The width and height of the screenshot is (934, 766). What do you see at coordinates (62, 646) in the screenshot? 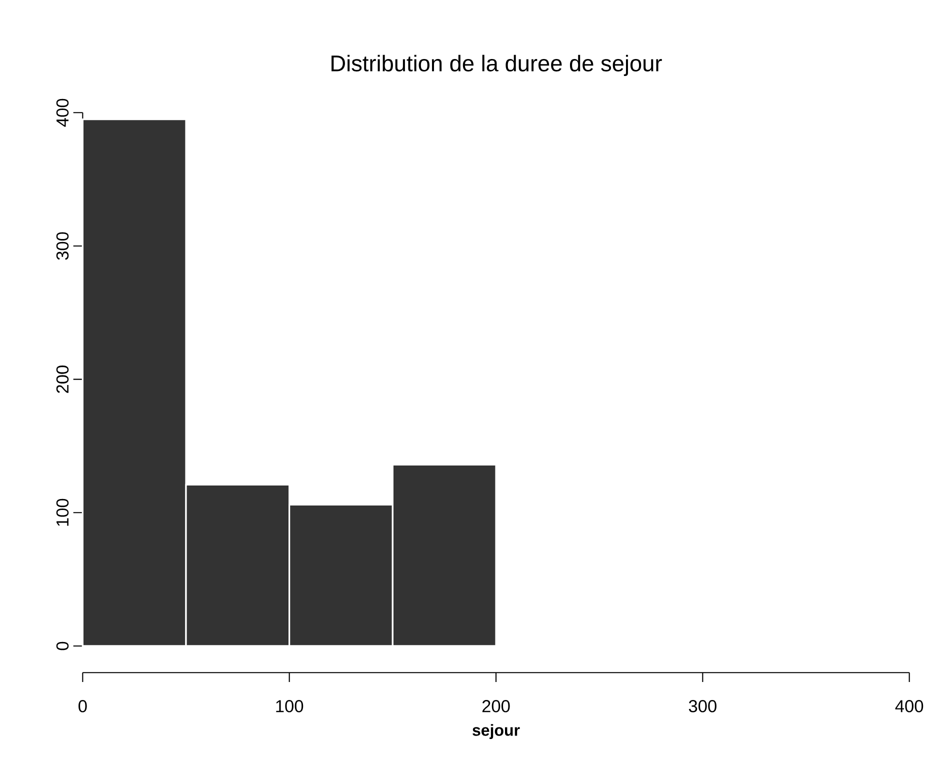
I see `y-tick-label: 0` at bounding box center [62, 646].